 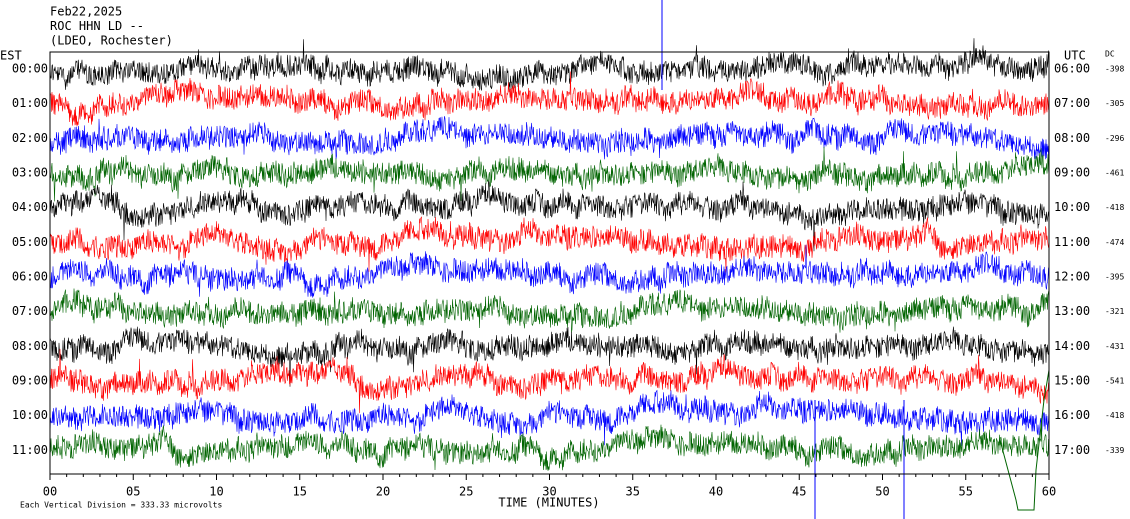 I want to click on utc-label: 16:00, so click(x=1072, y=415).